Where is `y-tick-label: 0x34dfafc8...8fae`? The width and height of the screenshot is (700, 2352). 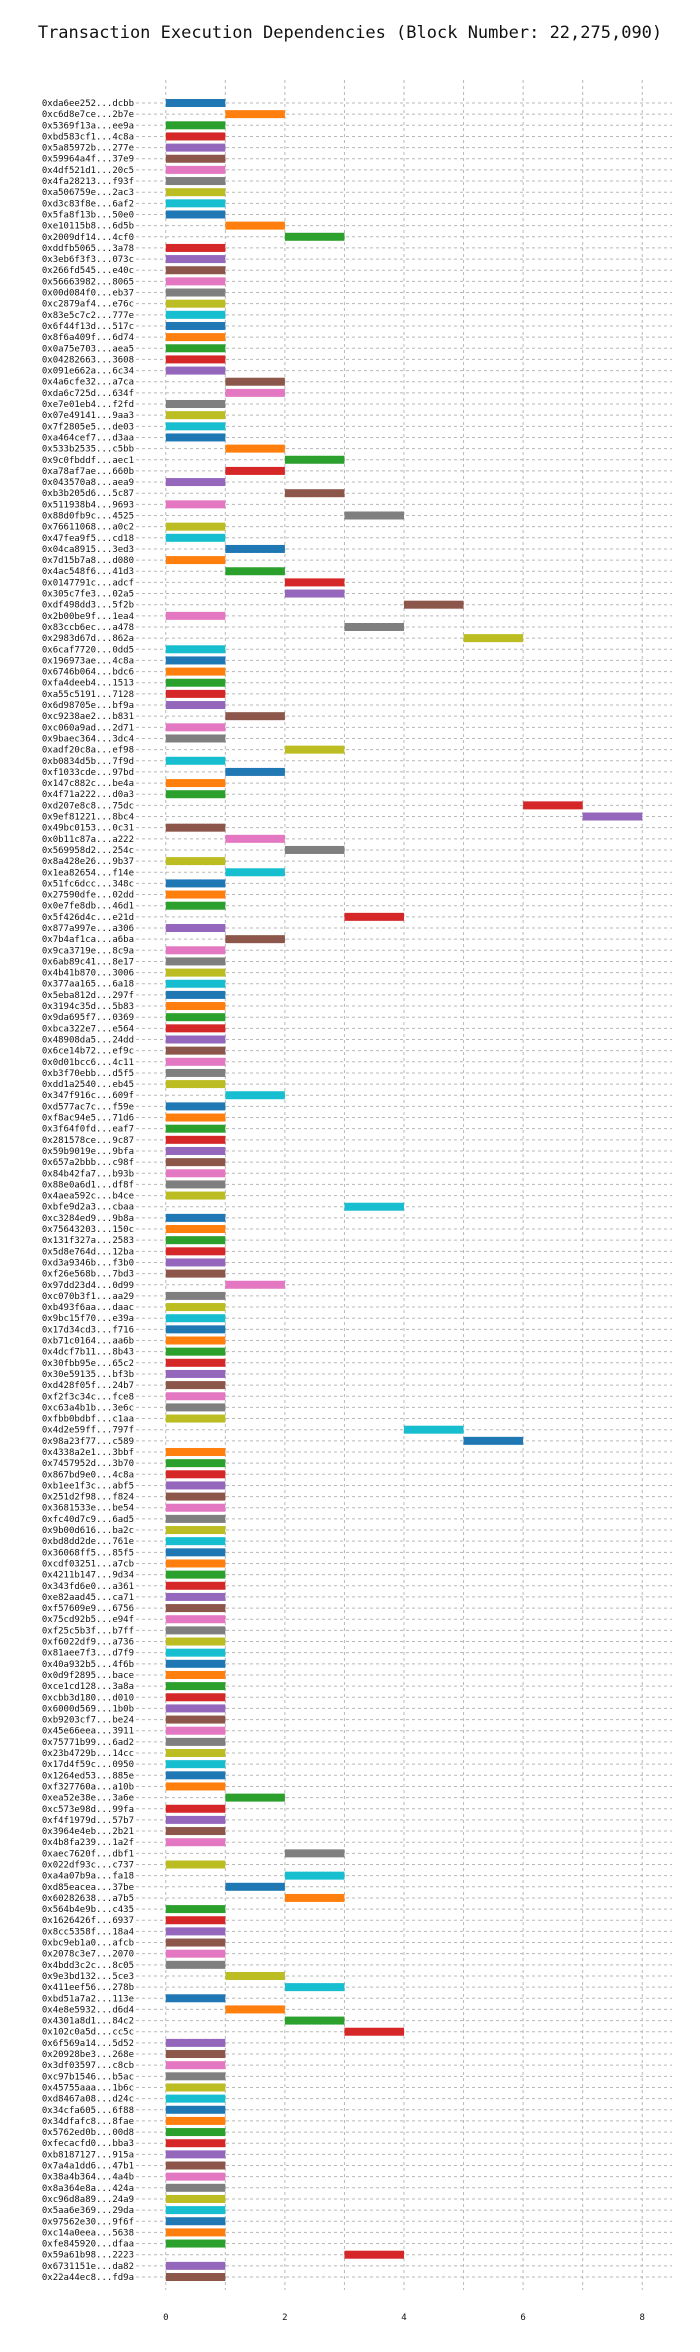
y-tick-label: 0x34dfafc8...8fae is located at coordinates (88, 2122).